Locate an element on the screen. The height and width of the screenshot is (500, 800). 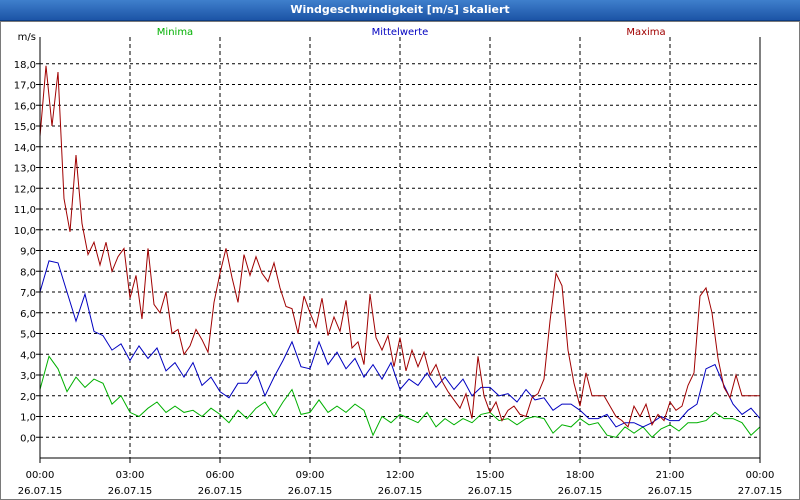
x-tick-time: 03:00 is located at coordinates (130, 475).